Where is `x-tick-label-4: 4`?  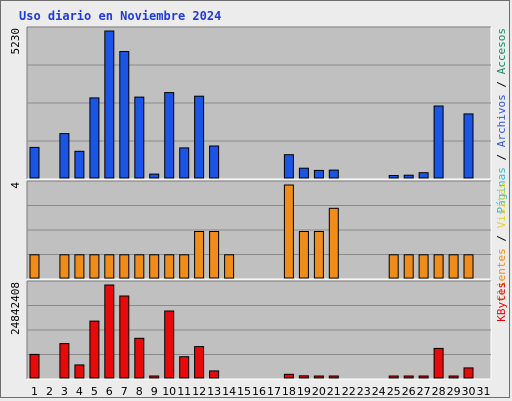 x-tick-label-4: 4 is located at coordinates (79, 391).